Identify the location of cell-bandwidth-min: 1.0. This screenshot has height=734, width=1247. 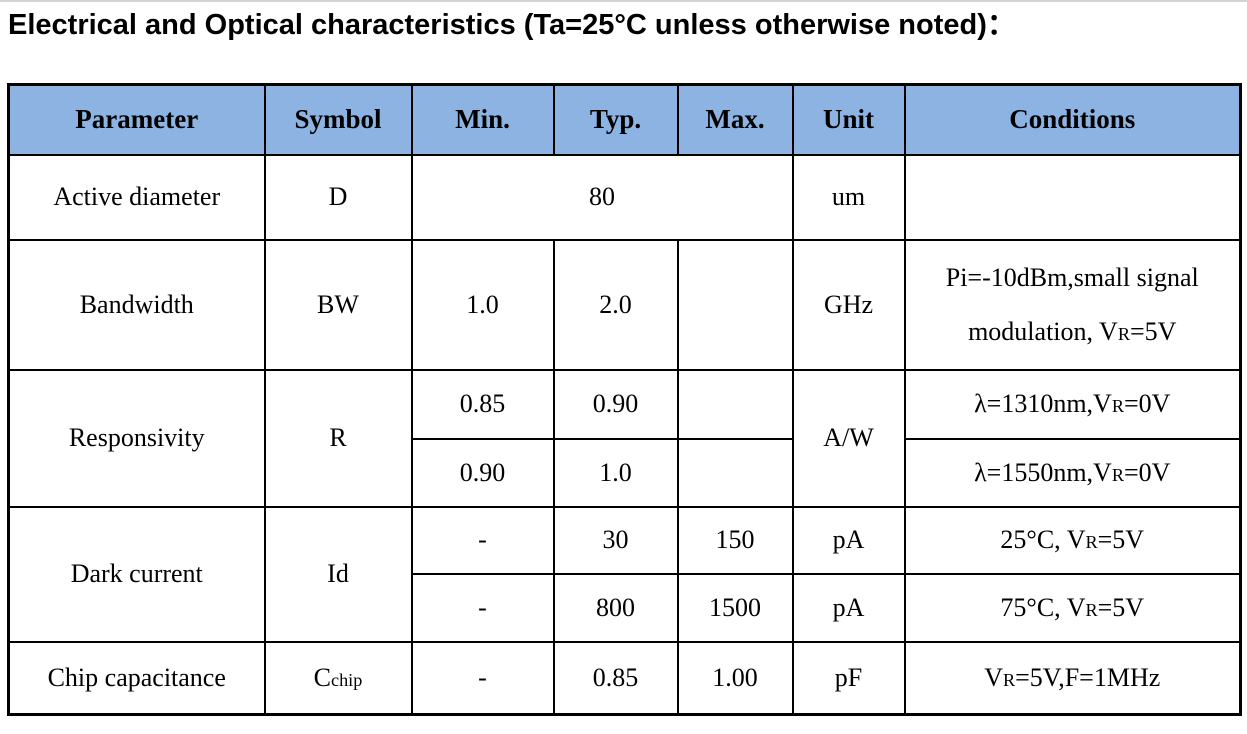
(482, 304).